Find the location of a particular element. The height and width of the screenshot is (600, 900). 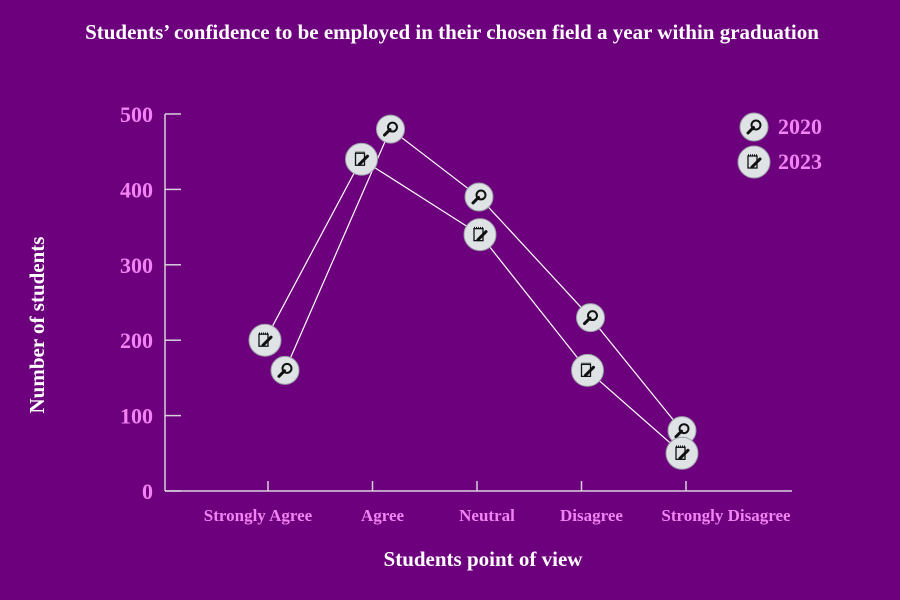

x-tick-label: Neutral is located at coordinates (487, 515).